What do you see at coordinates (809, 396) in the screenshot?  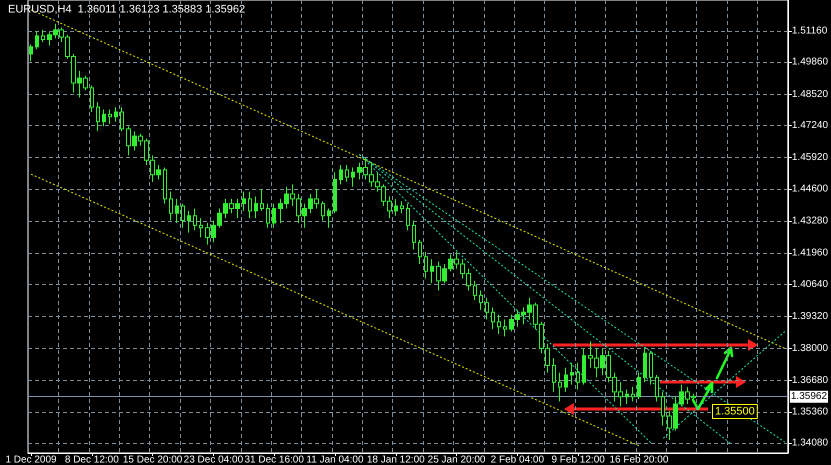 I see `ref-line-label: 1.35962` at bounding box center [809, 396].